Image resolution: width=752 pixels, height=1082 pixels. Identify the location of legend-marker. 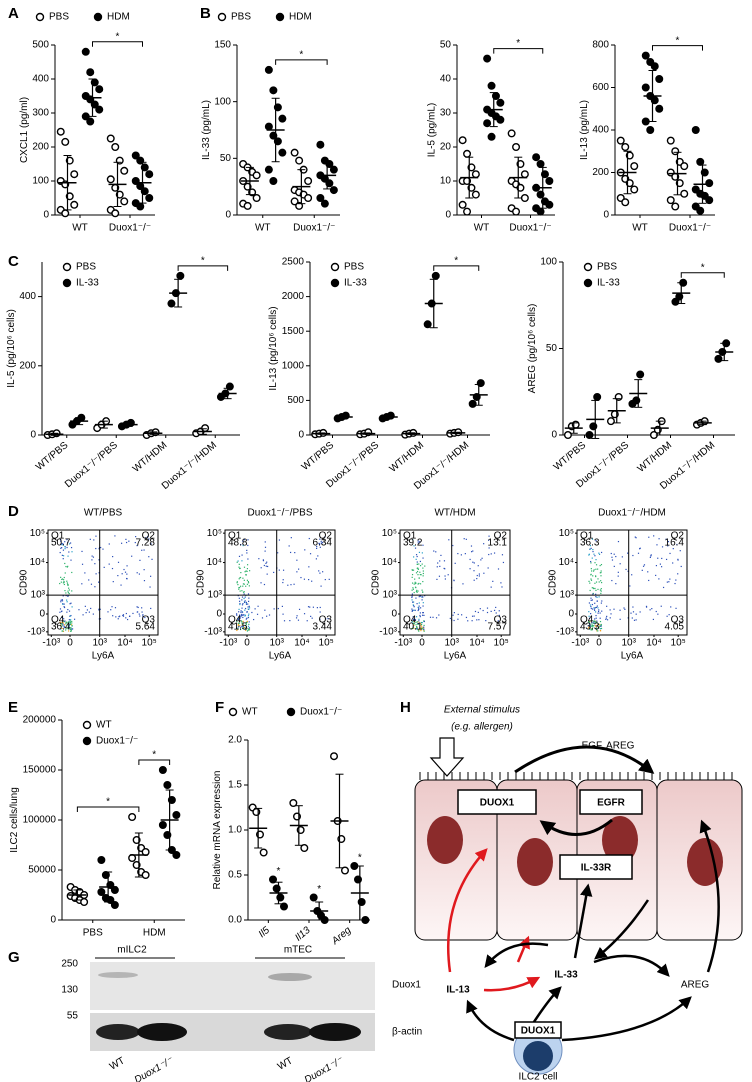
(233, 712).